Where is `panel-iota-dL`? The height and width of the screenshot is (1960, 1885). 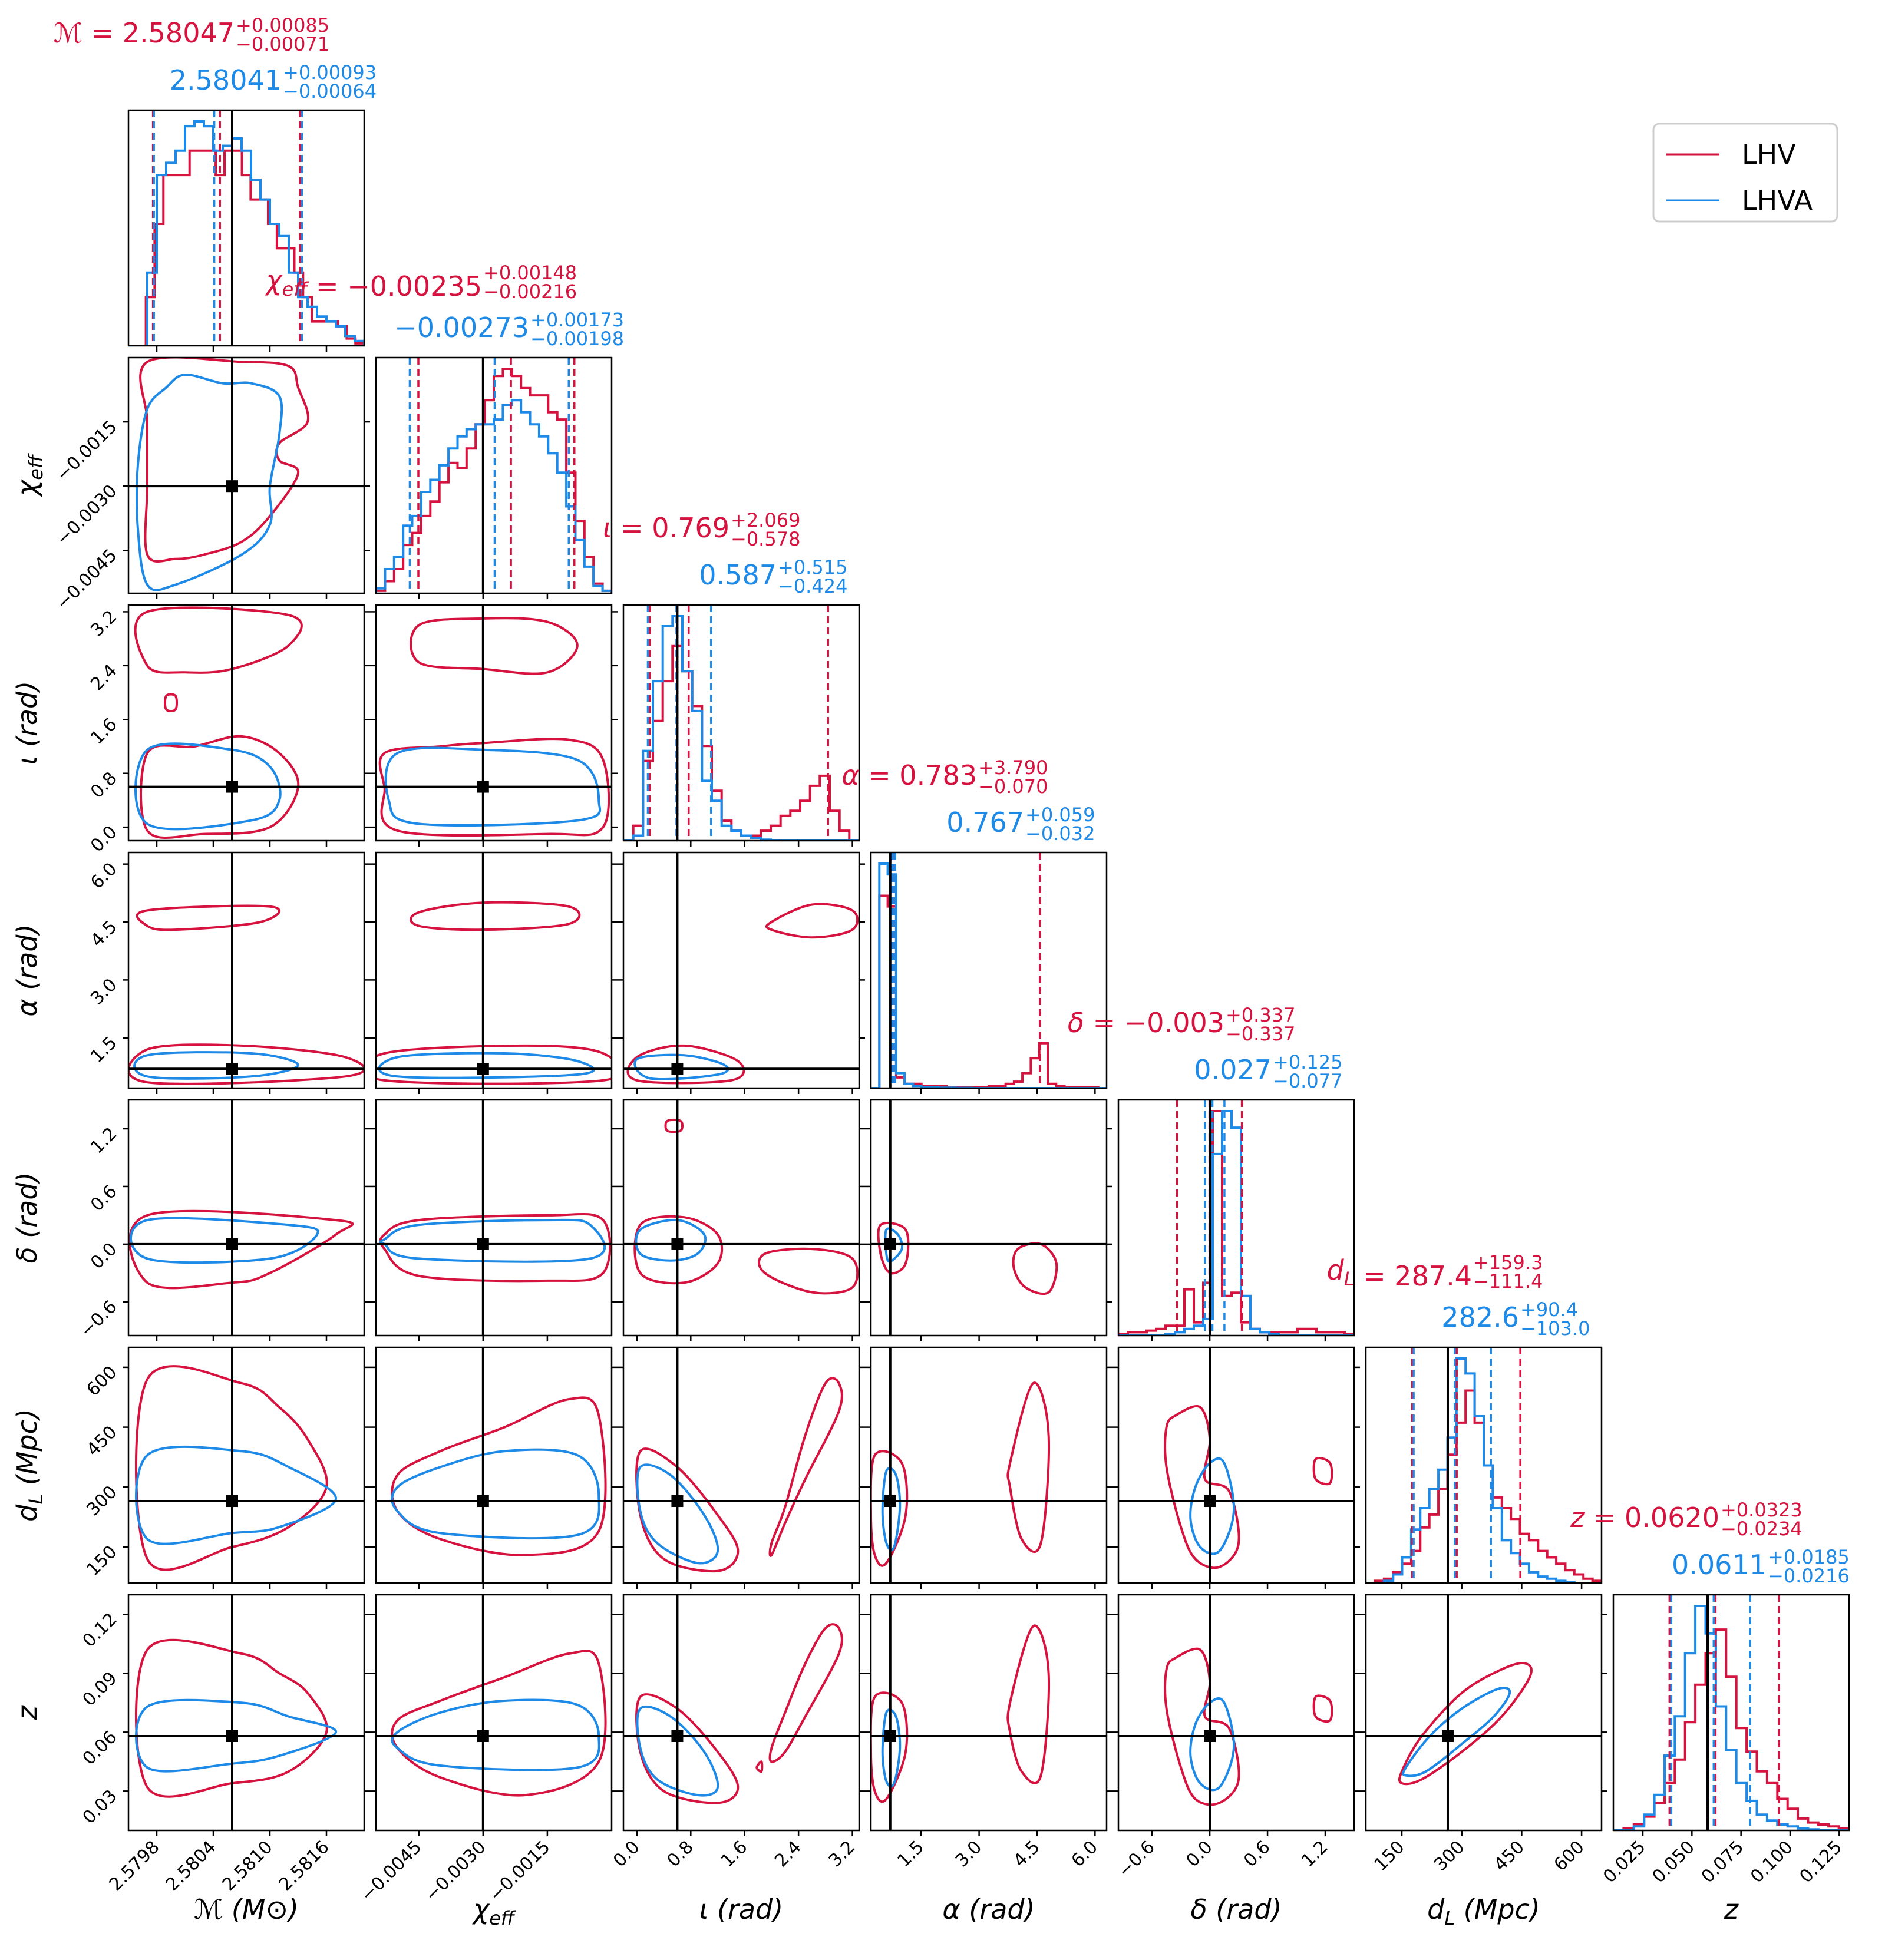 panel-iota-dL is located at coordinates (741, 1468).